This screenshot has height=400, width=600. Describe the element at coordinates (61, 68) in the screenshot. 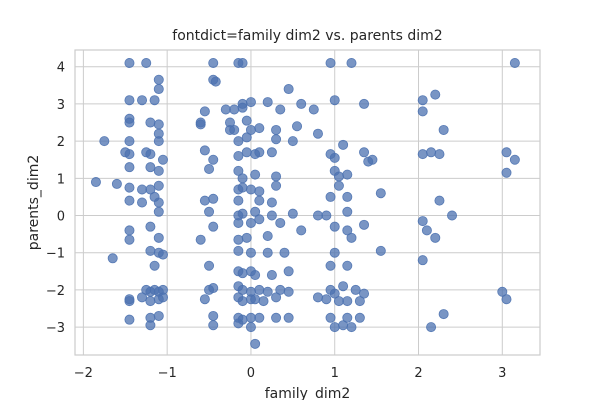

I see `y-tick-label: 4` at that location.